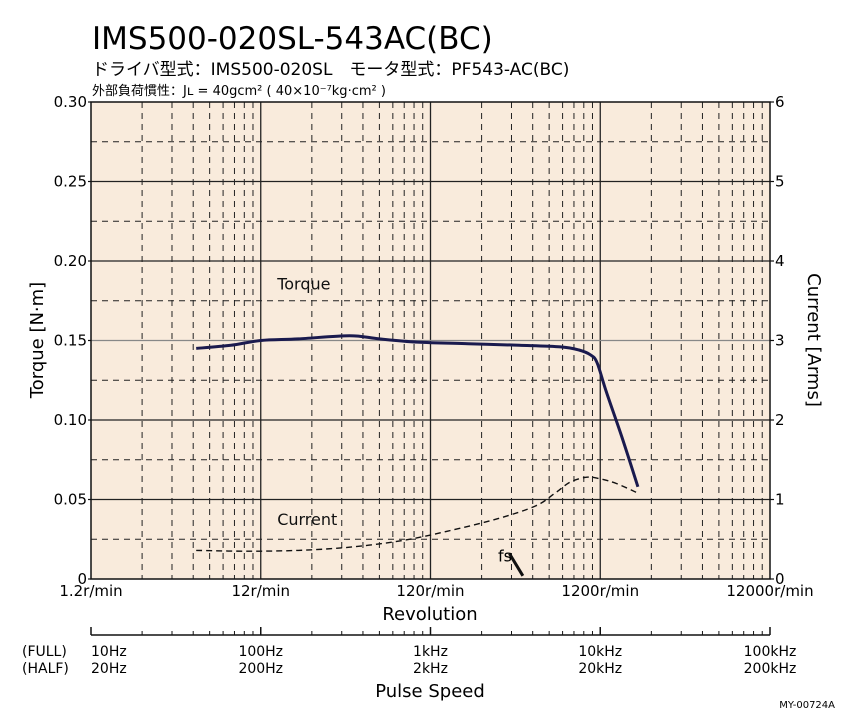 Image resolution: width=850 pixels, height=720 pixels. What do you see at coordinates (429, 614) in the screenshot?
I see `x-label: Revolution` at bounding box center [429, 614].